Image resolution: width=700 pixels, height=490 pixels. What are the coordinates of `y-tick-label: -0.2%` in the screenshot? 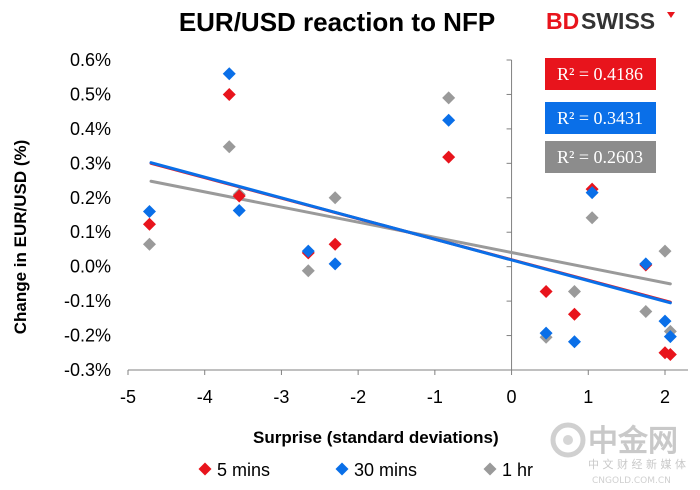 It's located at (87, 336).